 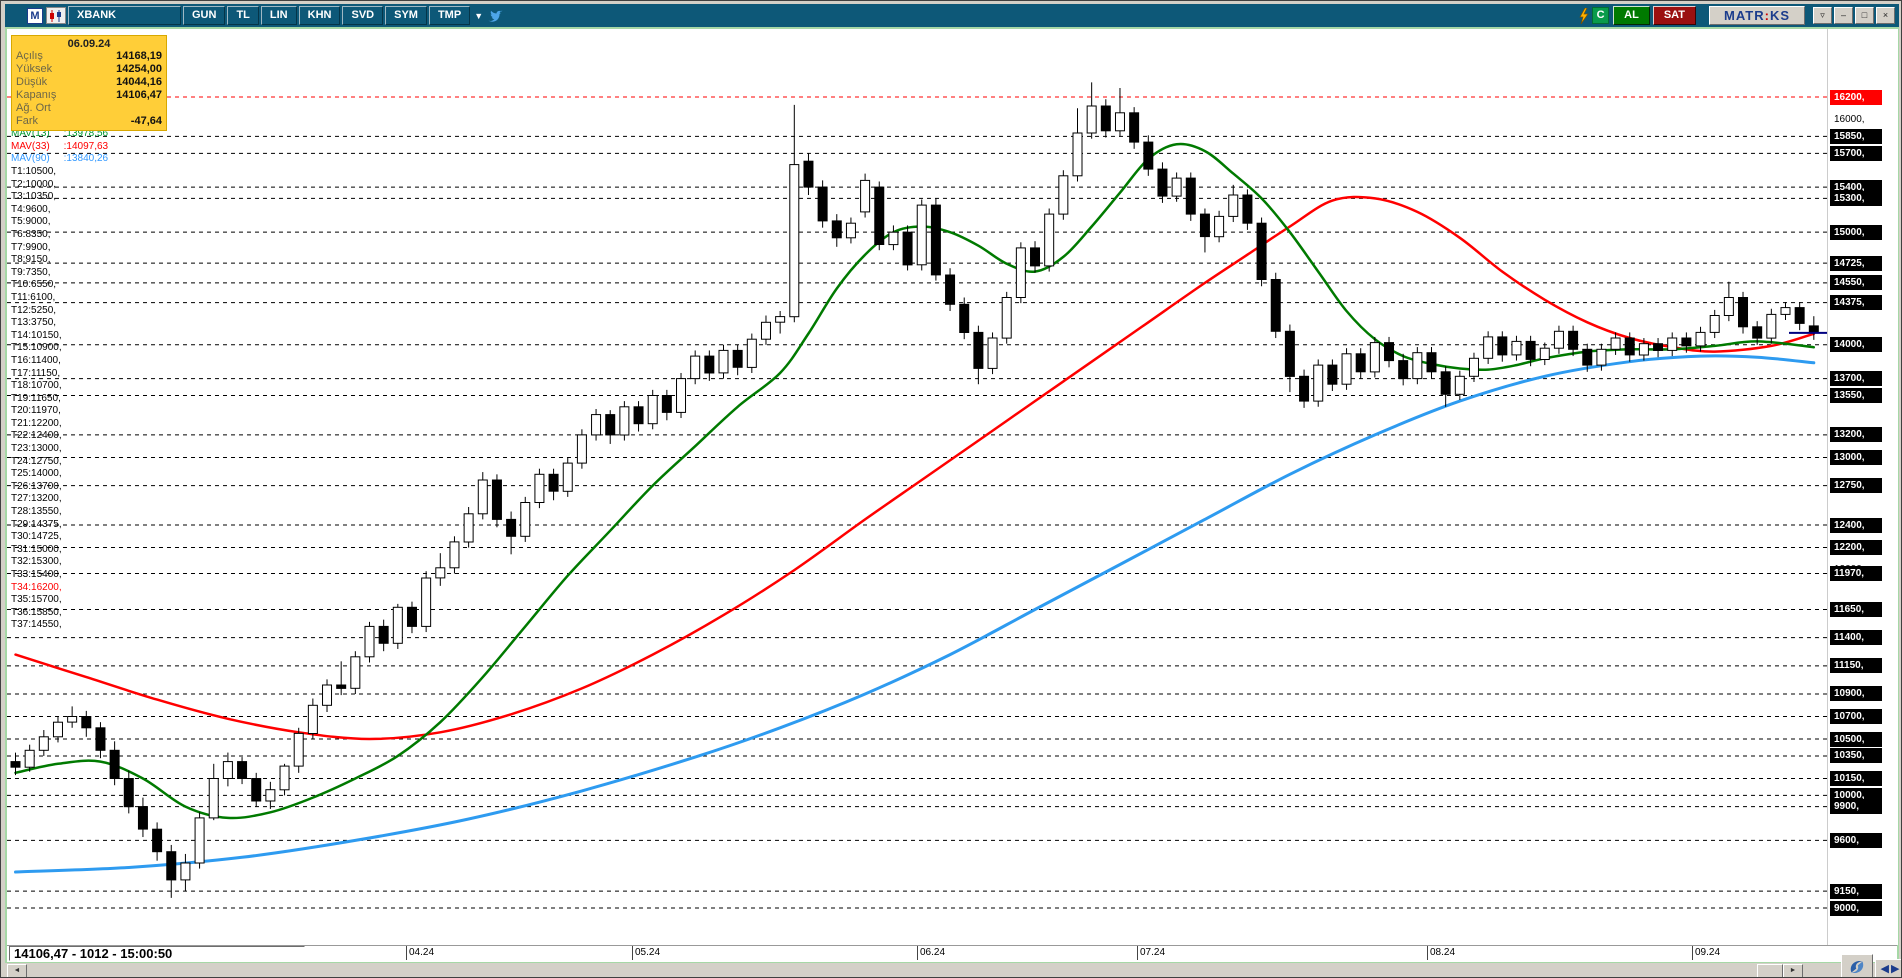 I want to click on matriks-swirl-icon, so click(x=1857, y=965).